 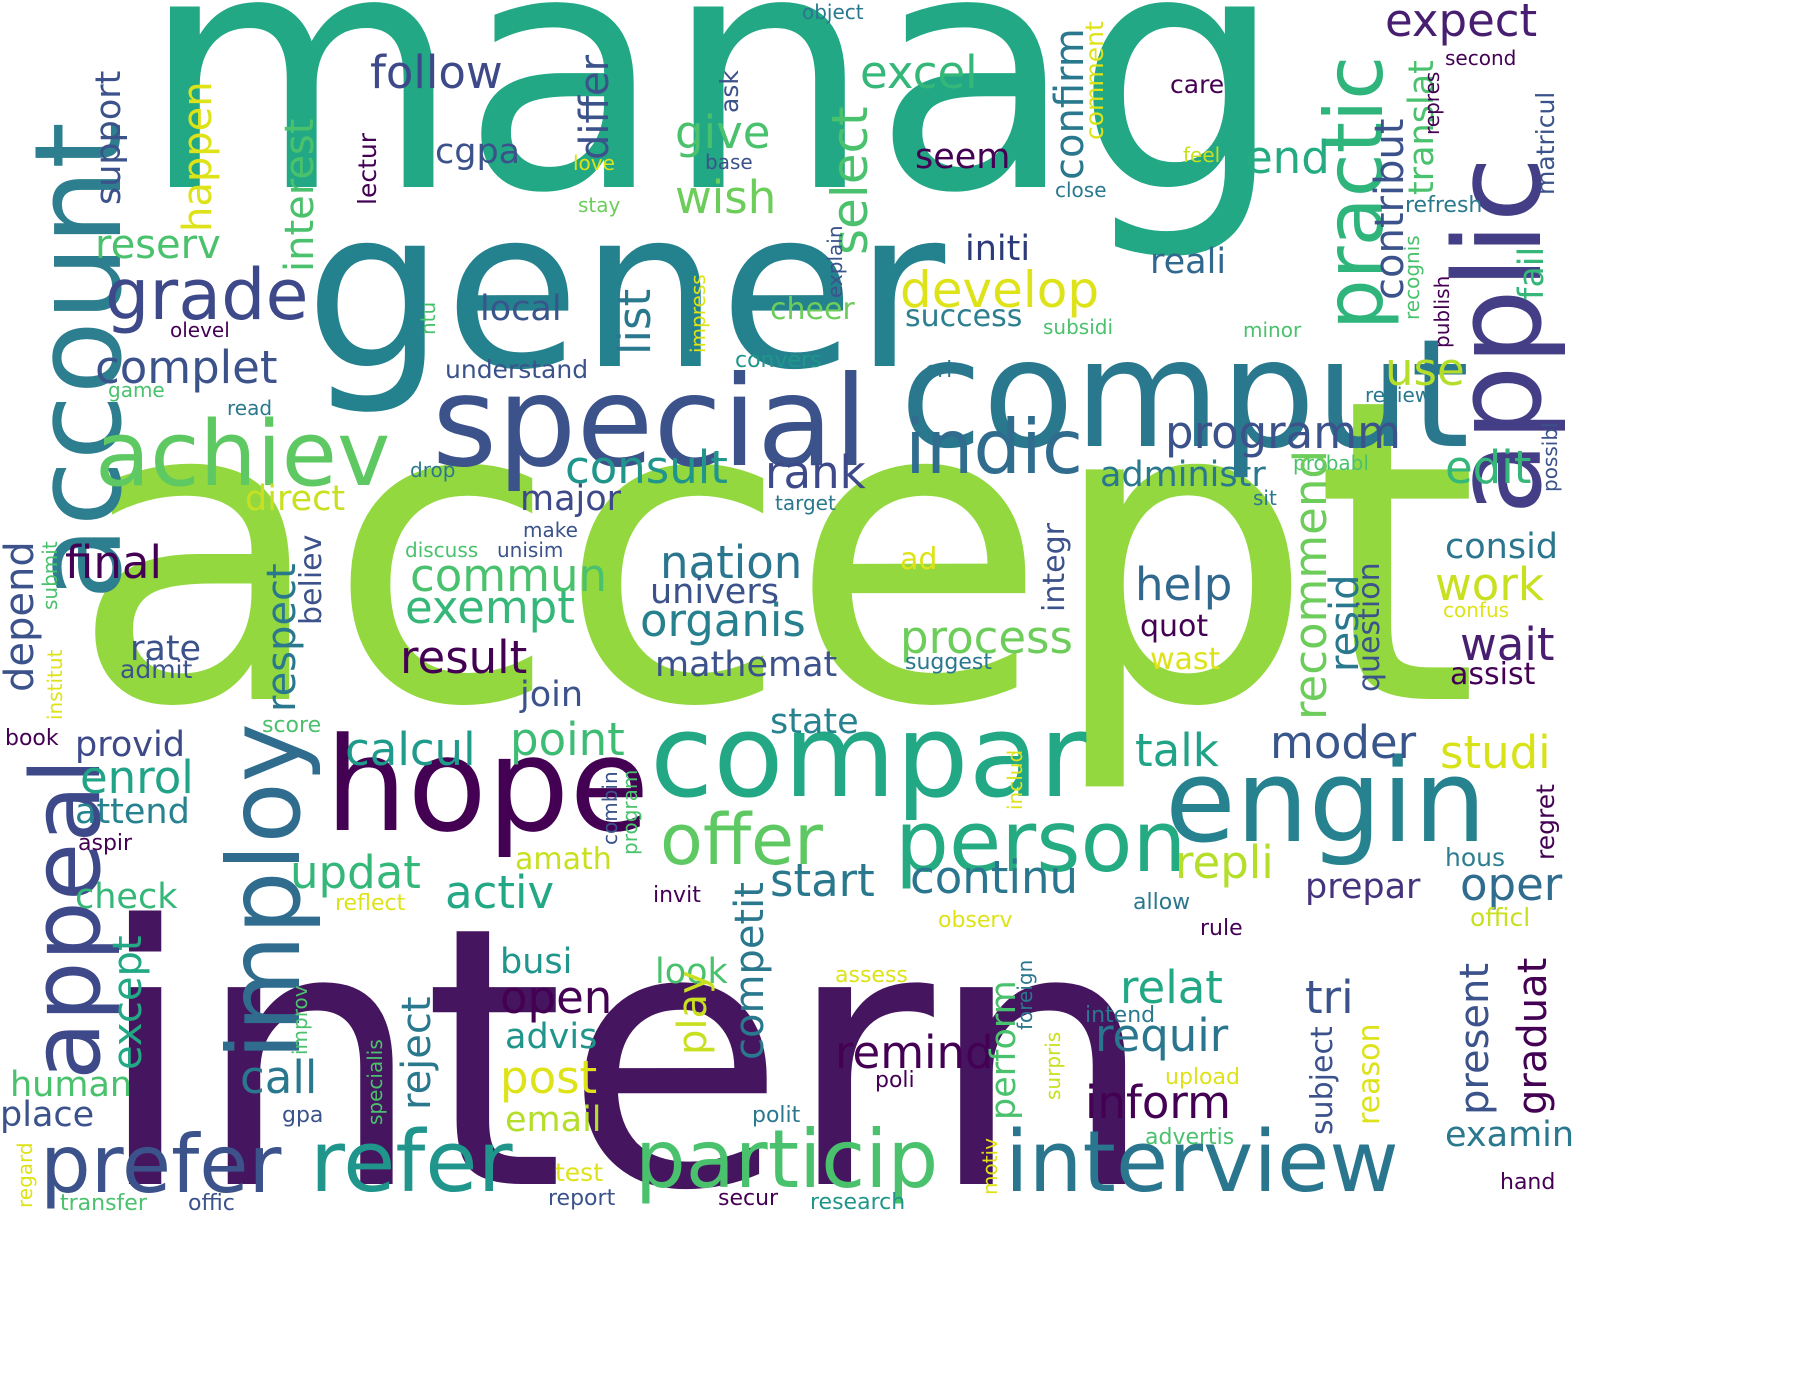 What do you see at coordinates (156, 669) in the screenshot?
I see `word-admit: admit` at bounding box center [156, 669].